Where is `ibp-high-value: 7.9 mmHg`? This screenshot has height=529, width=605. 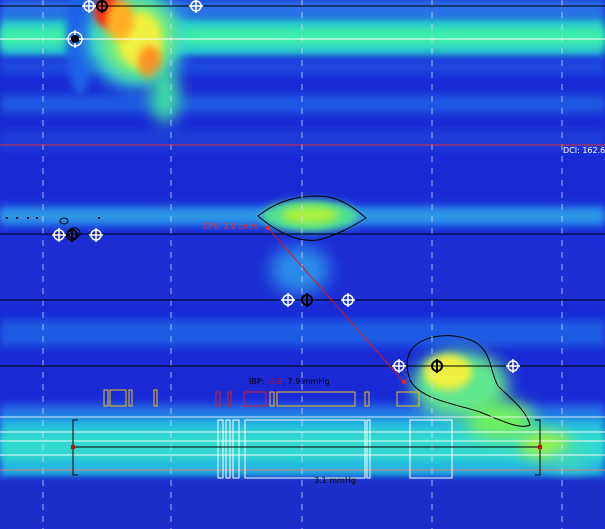
ibp-high-value: 7.9 mmHg is located at coordinates (308, 381).